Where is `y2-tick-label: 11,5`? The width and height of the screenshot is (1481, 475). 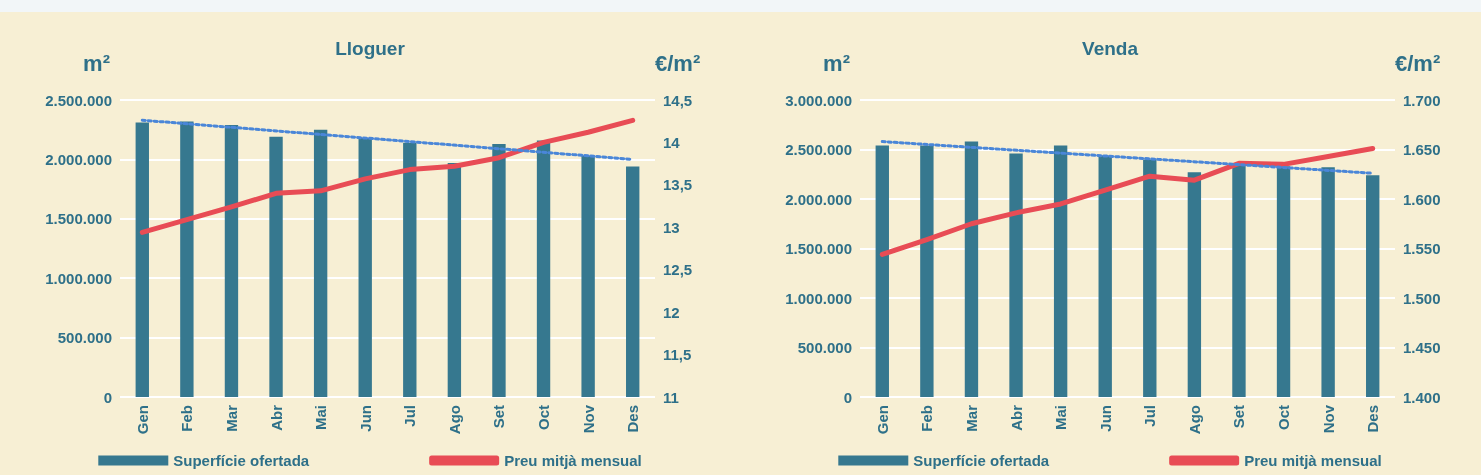 y2-tick-label: 11,5 is located at coordinates (677, 355).